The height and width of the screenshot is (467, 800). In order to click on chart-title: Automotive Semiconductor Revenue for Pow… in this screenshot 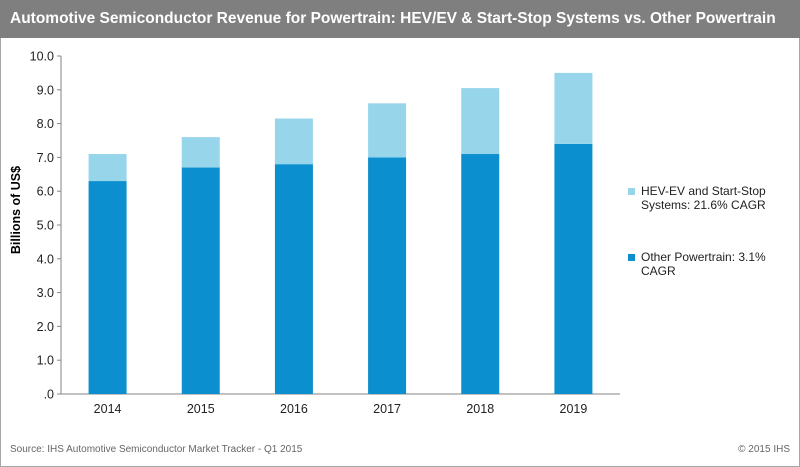, I will do `click(393, 18)`.